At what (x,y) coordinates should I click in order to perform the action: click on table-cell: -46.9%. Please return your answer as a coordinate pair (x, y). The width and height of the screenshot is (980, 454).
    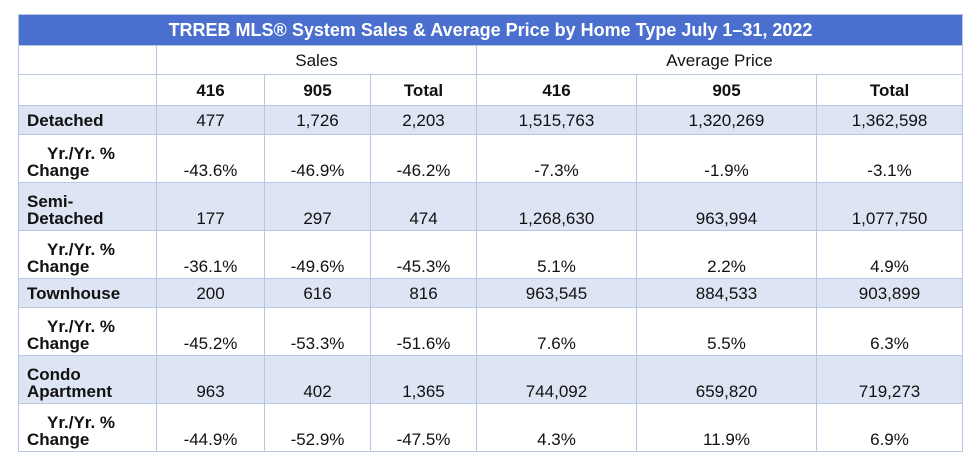
    Looking at the image, I should click on (317, 158).